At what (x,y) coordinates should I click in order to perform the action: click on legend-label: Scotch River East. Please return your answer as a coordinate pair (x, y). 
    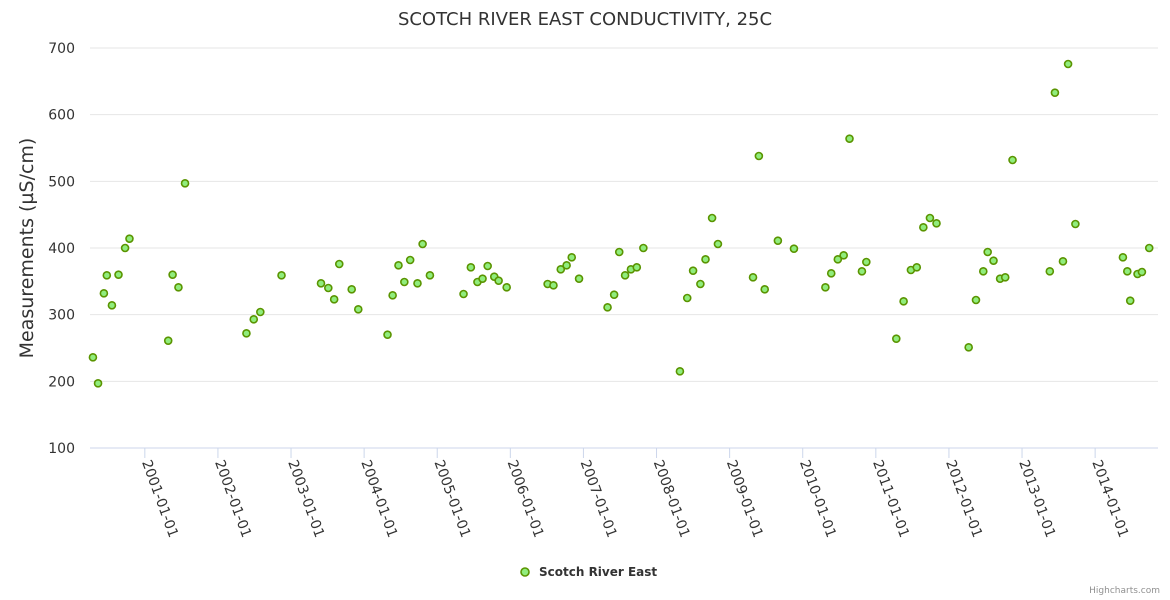
    Looking at the image, I should click on (598, 572).